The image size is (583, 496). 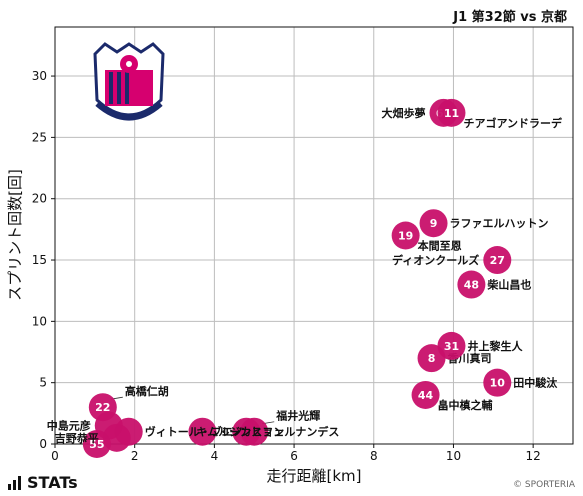 I want to click on player-number: 11, so click(x=451, y=113).